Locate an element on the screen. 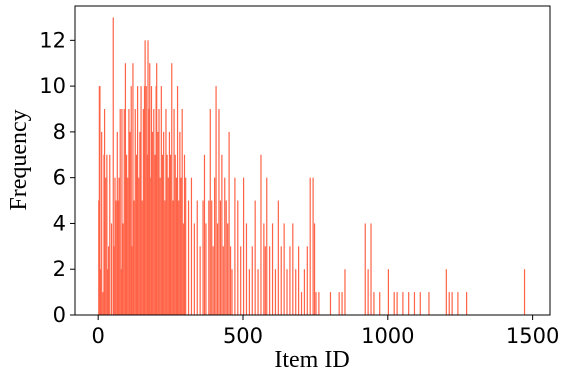 This screenshot has height=375, width=562. x-tick-label: 500 is located at coordinates (243, 336).